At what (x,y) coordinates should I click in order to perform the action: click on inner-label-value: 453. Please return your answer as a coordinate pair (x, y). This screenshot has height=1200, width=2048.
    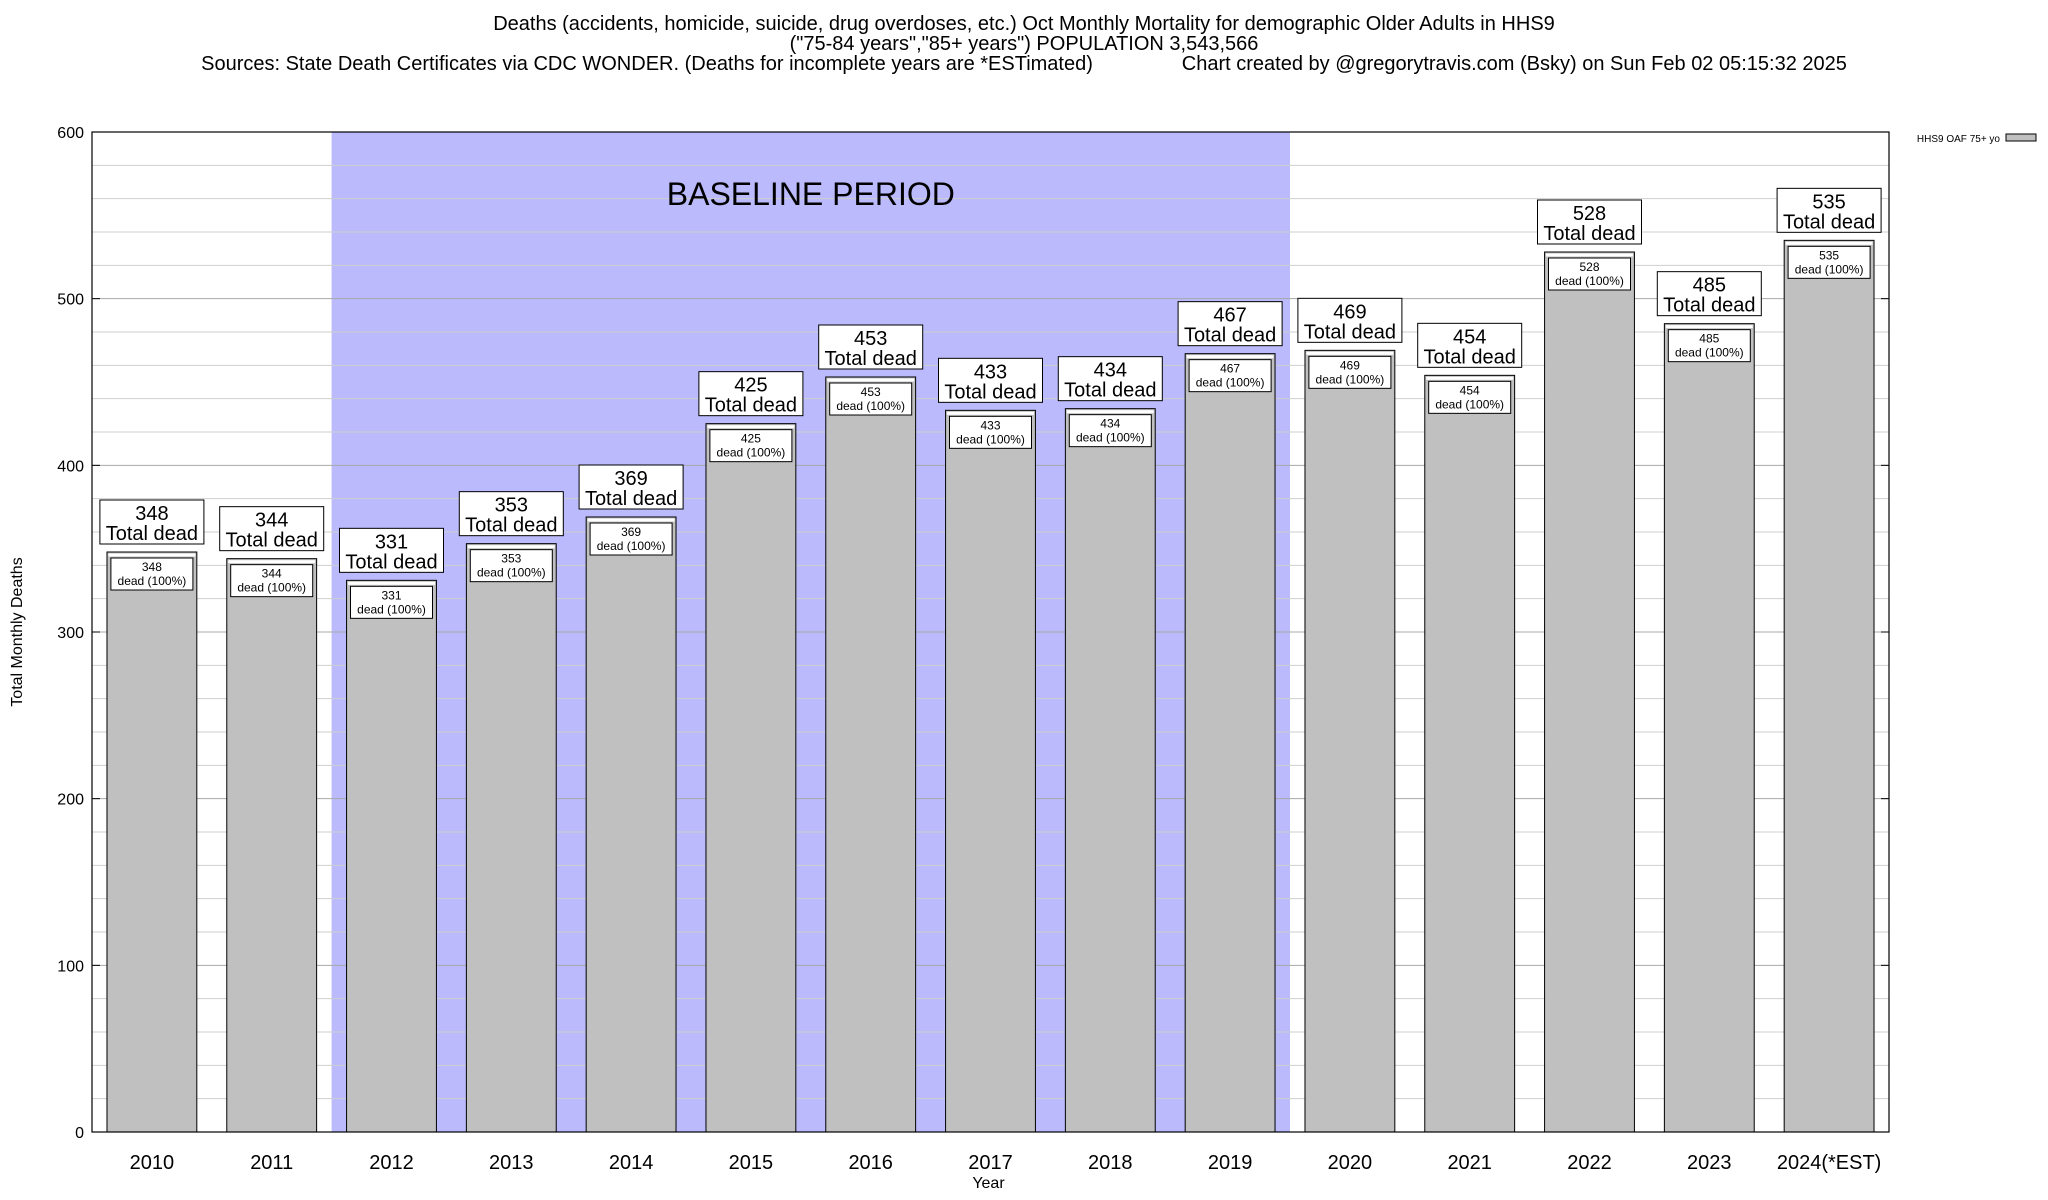
    Looking at the image, I should click on (871, 392).